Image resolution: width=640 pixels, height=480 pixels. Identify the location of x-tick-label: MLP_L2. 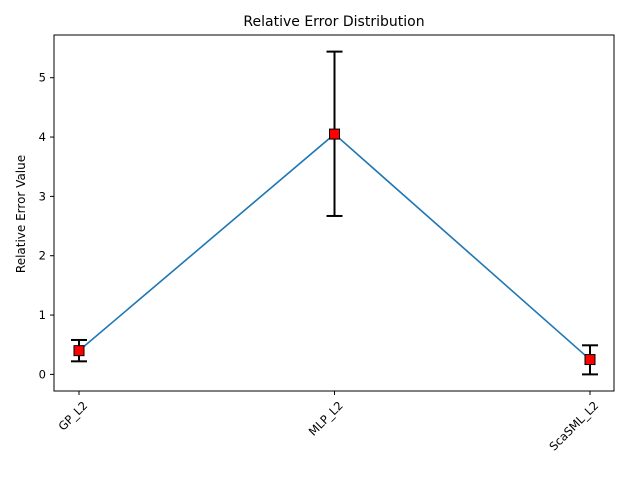
(326, 418).